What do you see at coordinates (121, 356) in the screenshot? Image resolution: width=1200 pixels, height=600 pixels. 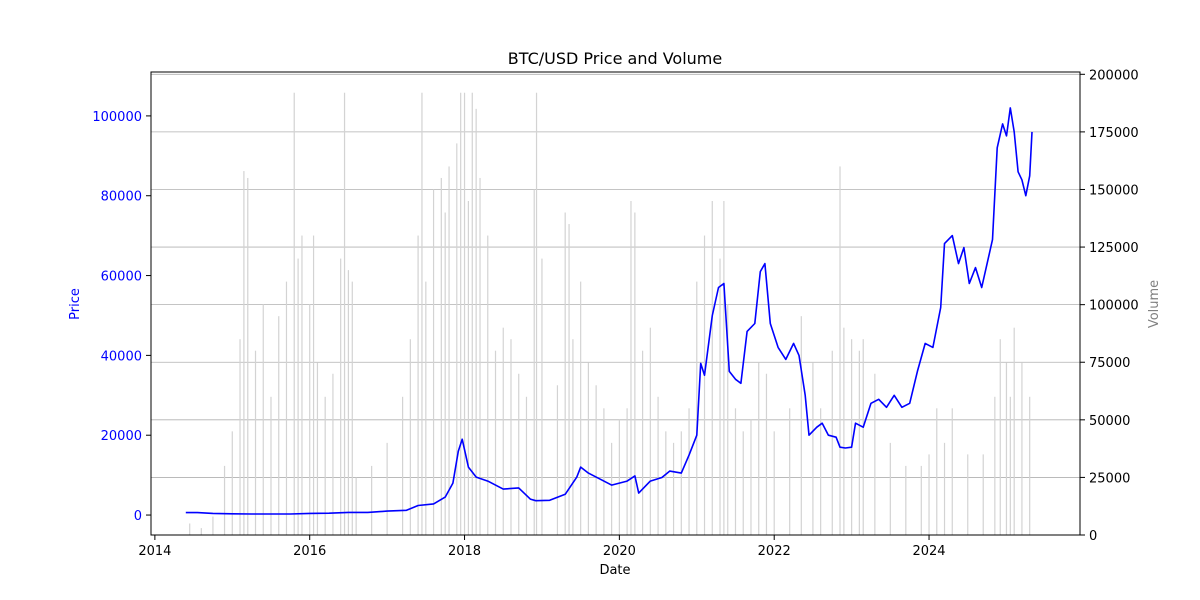 I see `y-tick-label: 40000` at bounding box center [121, 356].